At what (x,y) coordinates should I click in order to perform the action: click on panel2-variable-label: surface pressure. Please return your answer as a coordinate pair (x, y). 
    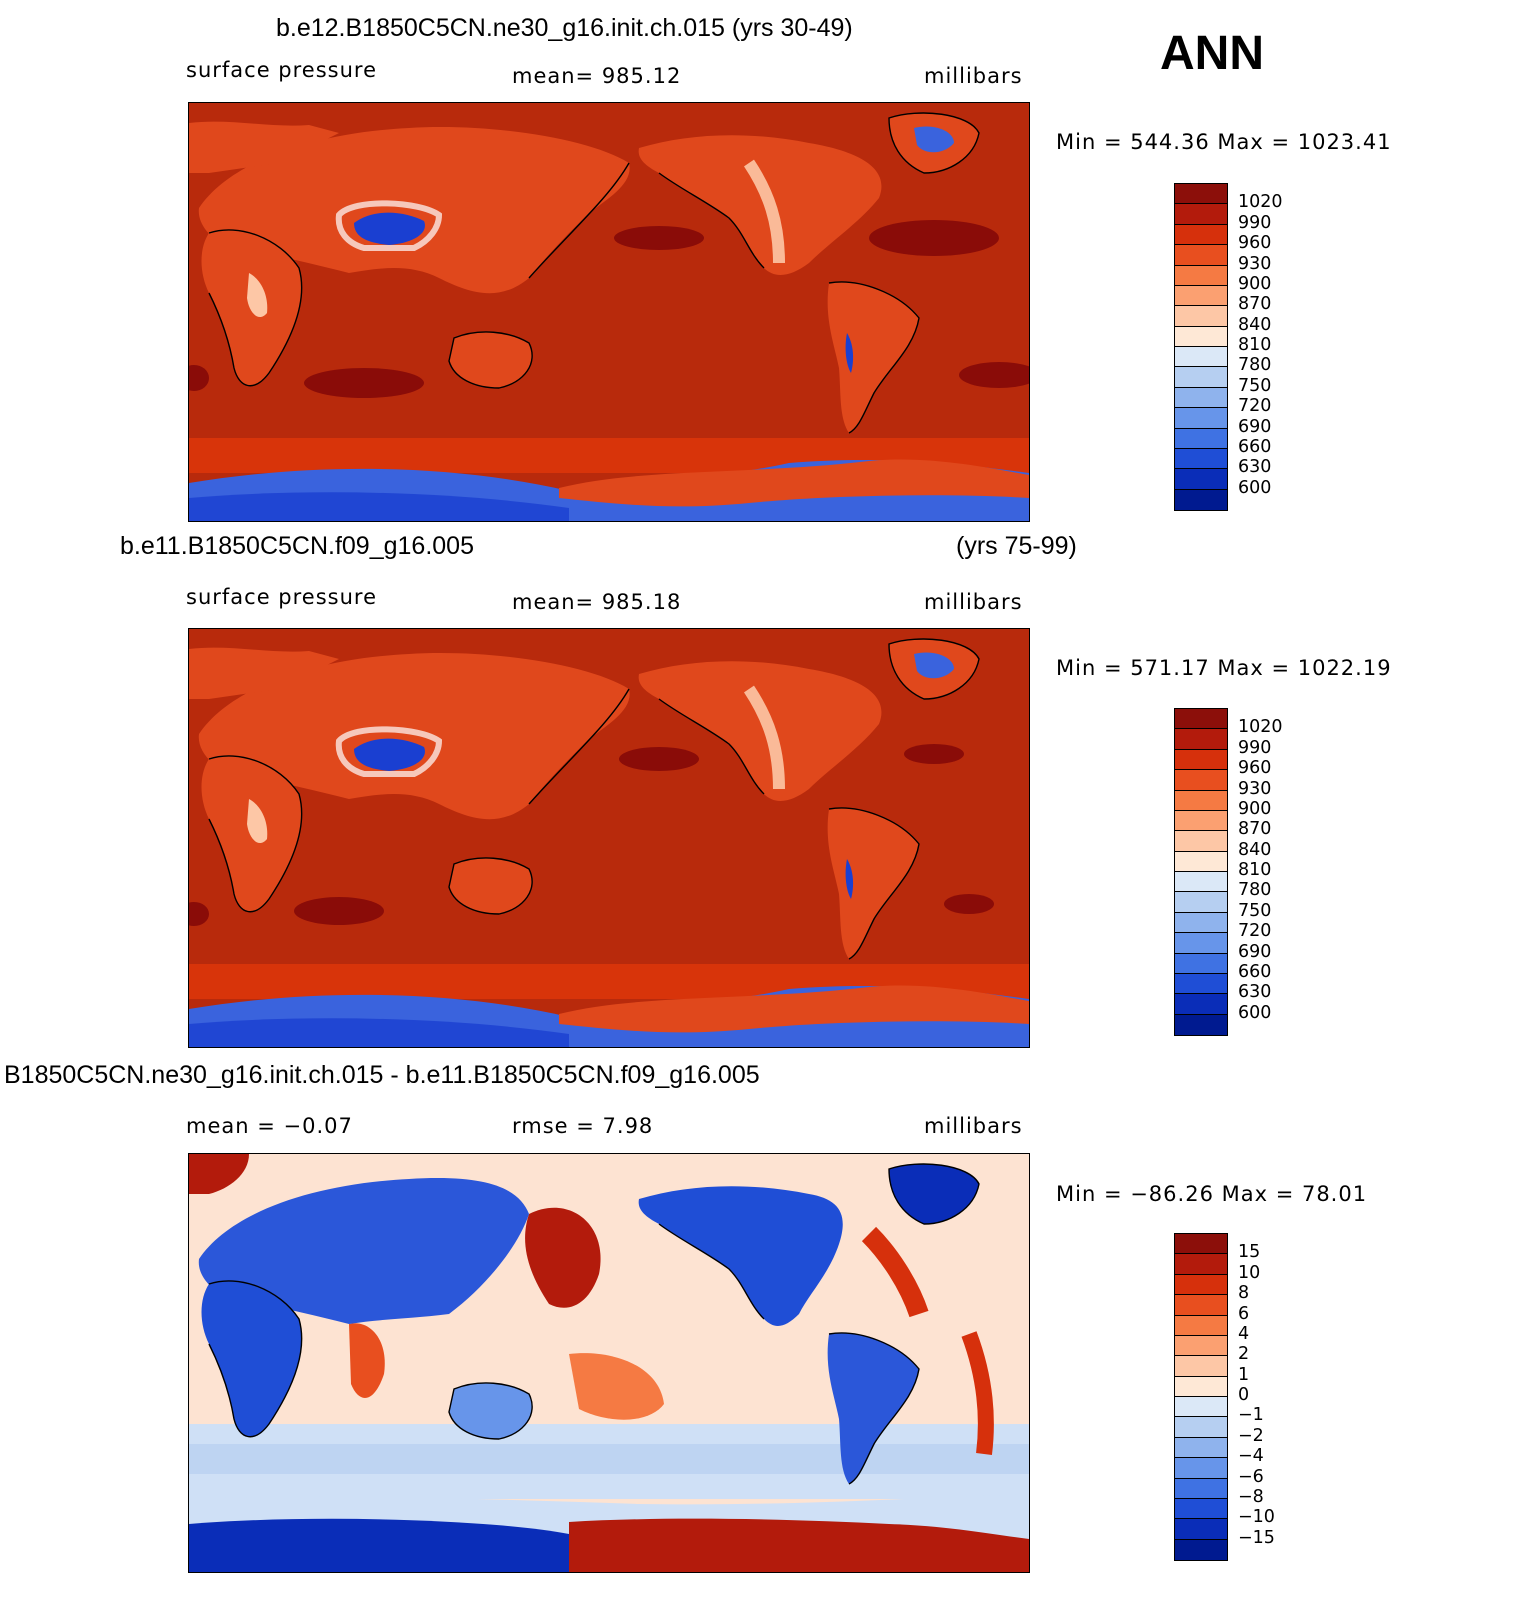
    Looking at the image, I should click on (281, 597).